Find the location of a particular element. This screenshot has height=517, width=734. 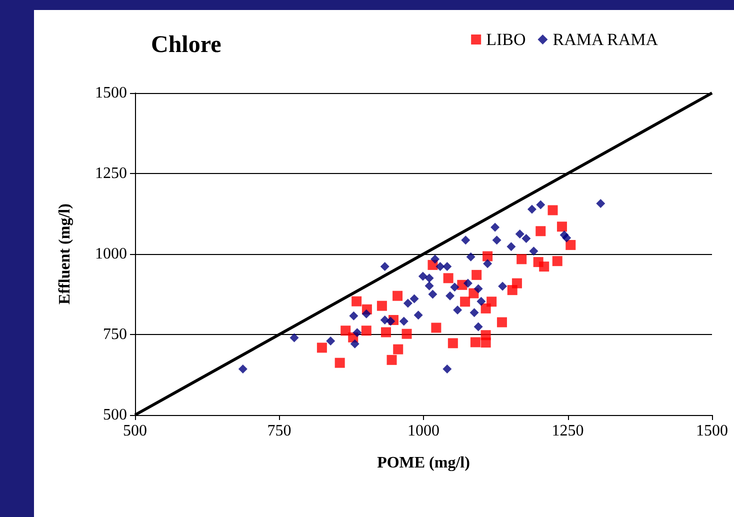

x-tick-label: 750 is located at coordinates (279, 431).